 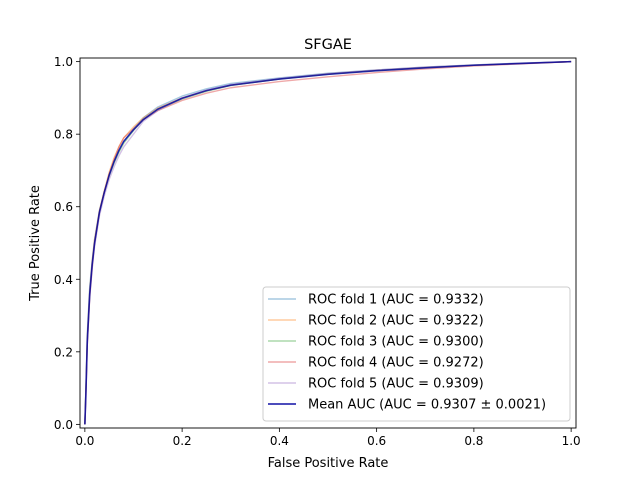 I want to click on y-axis-label: True Positive Rate, so click(x=35, y=243).